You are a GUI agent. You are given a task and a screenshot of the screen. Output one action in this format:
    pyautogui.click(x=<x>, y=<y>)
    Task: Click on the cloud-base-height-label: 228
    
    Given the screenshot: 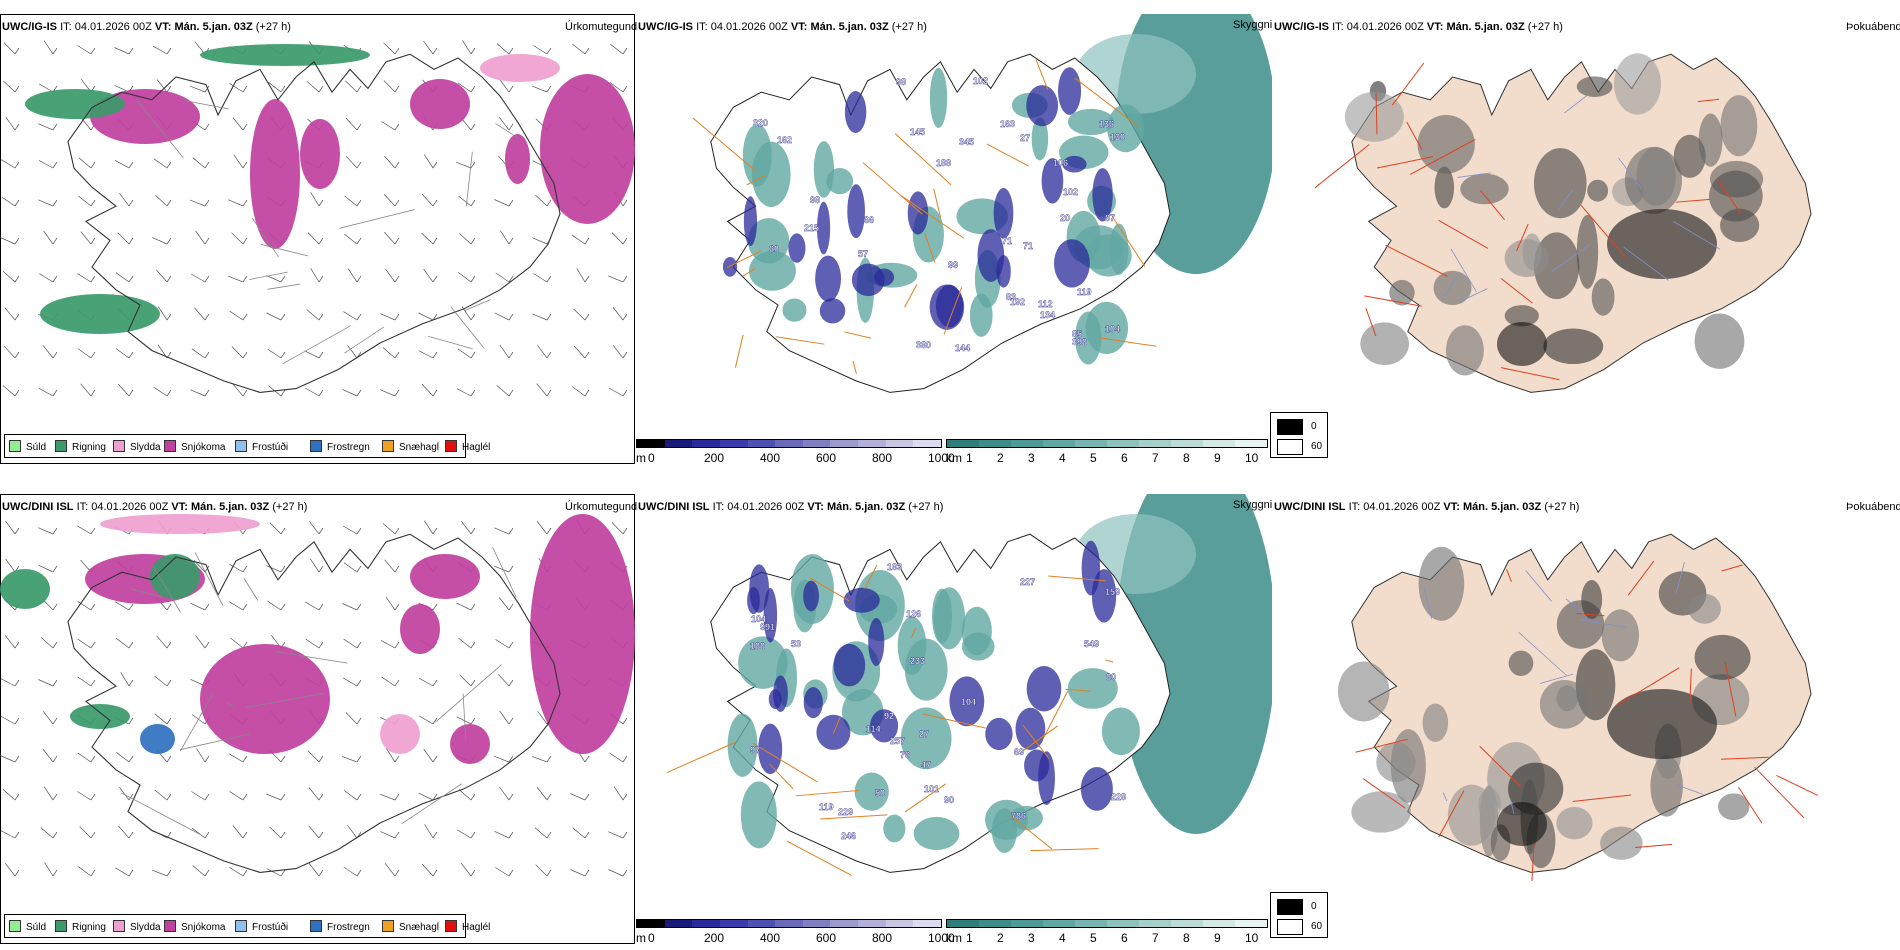 What is the action you would take?
    pyautogui.click(x=1118, y=797)
    